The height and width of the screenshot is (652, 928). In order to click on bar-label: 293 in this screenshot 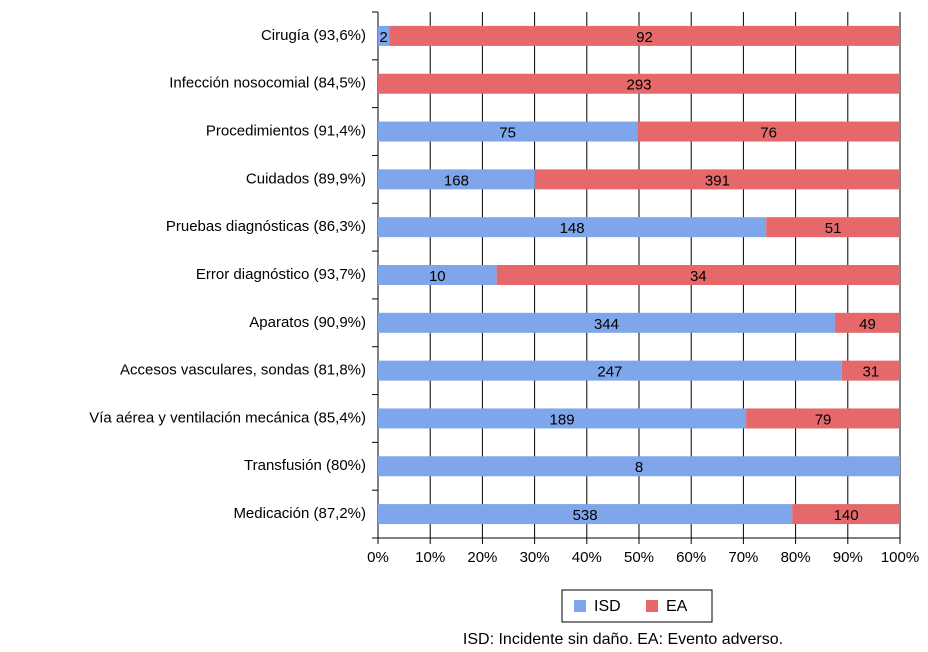, I will do `click(638, 85)`.